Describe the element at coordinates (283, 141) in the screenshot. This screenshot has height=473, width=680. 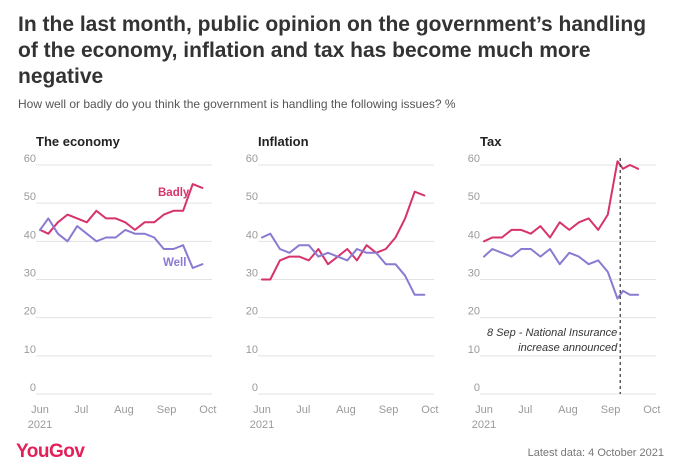
I see `panel-title: Inflation` at that location.